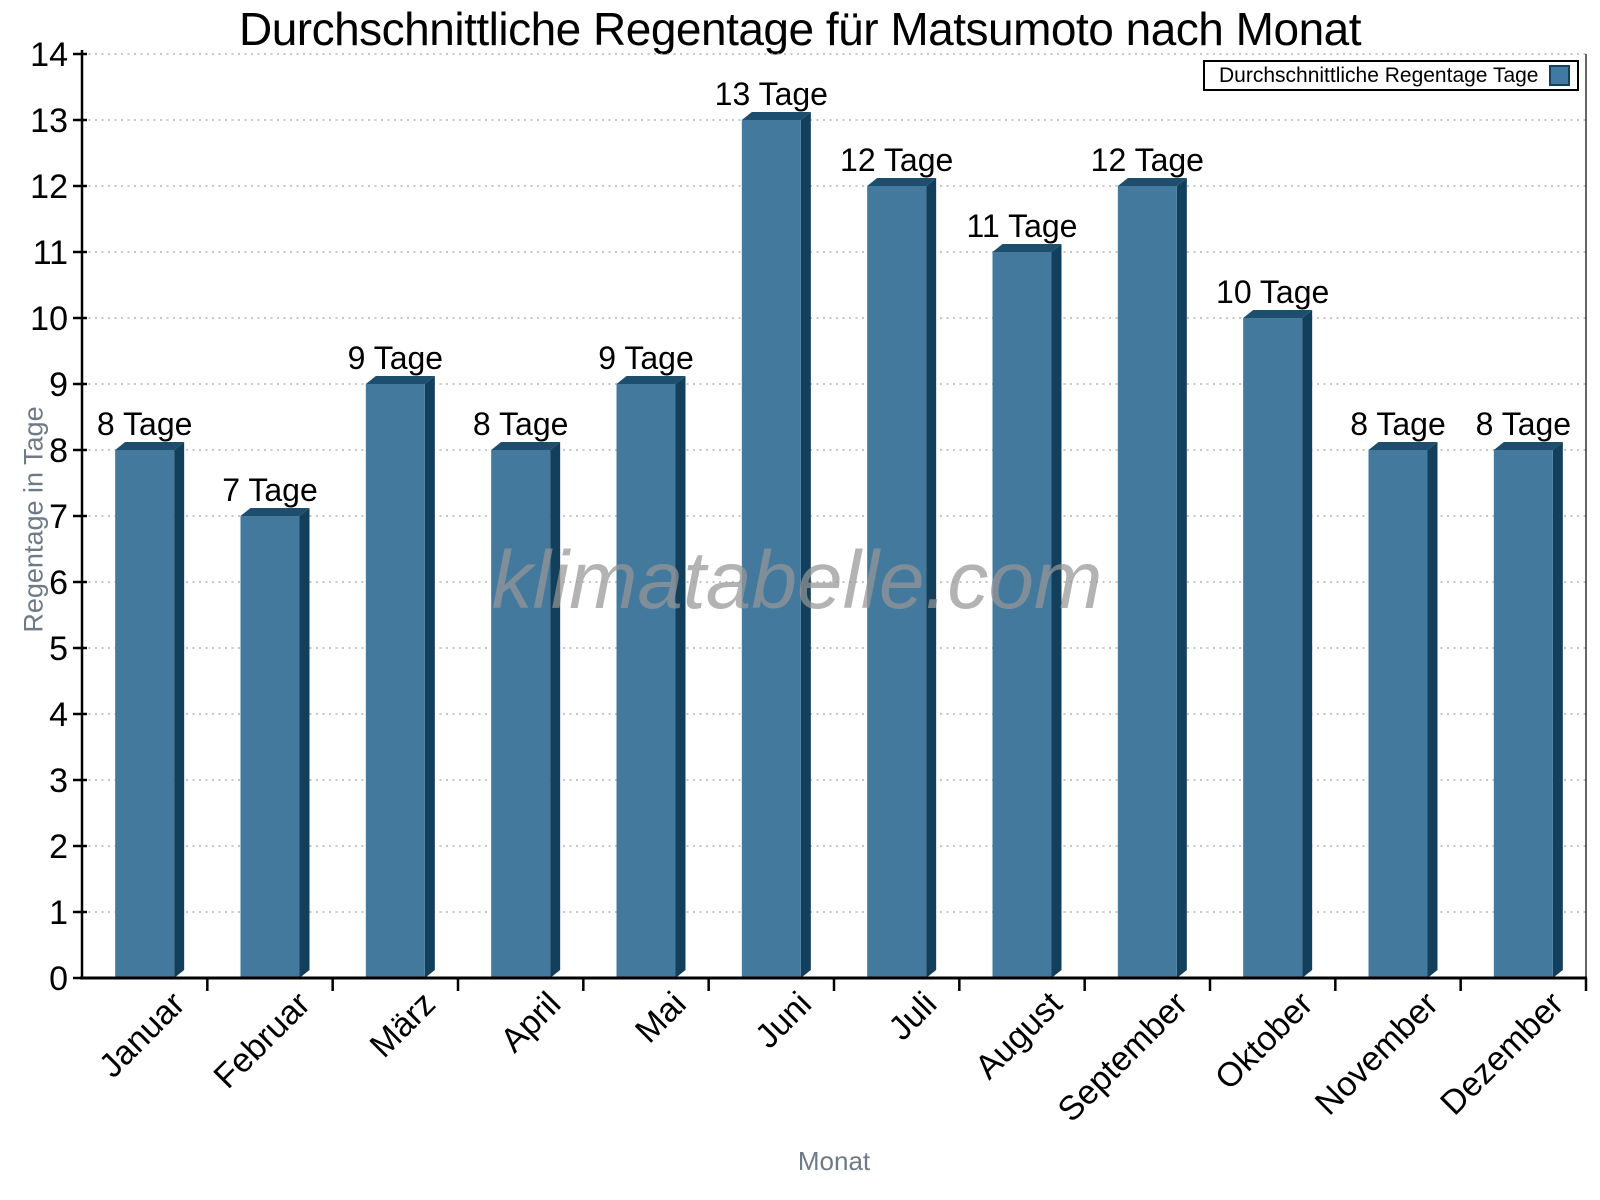 Image resolution: width=1600 pixels, height=1200 pixels. I want to click on x-tick-label: April, so click(530, 1022).